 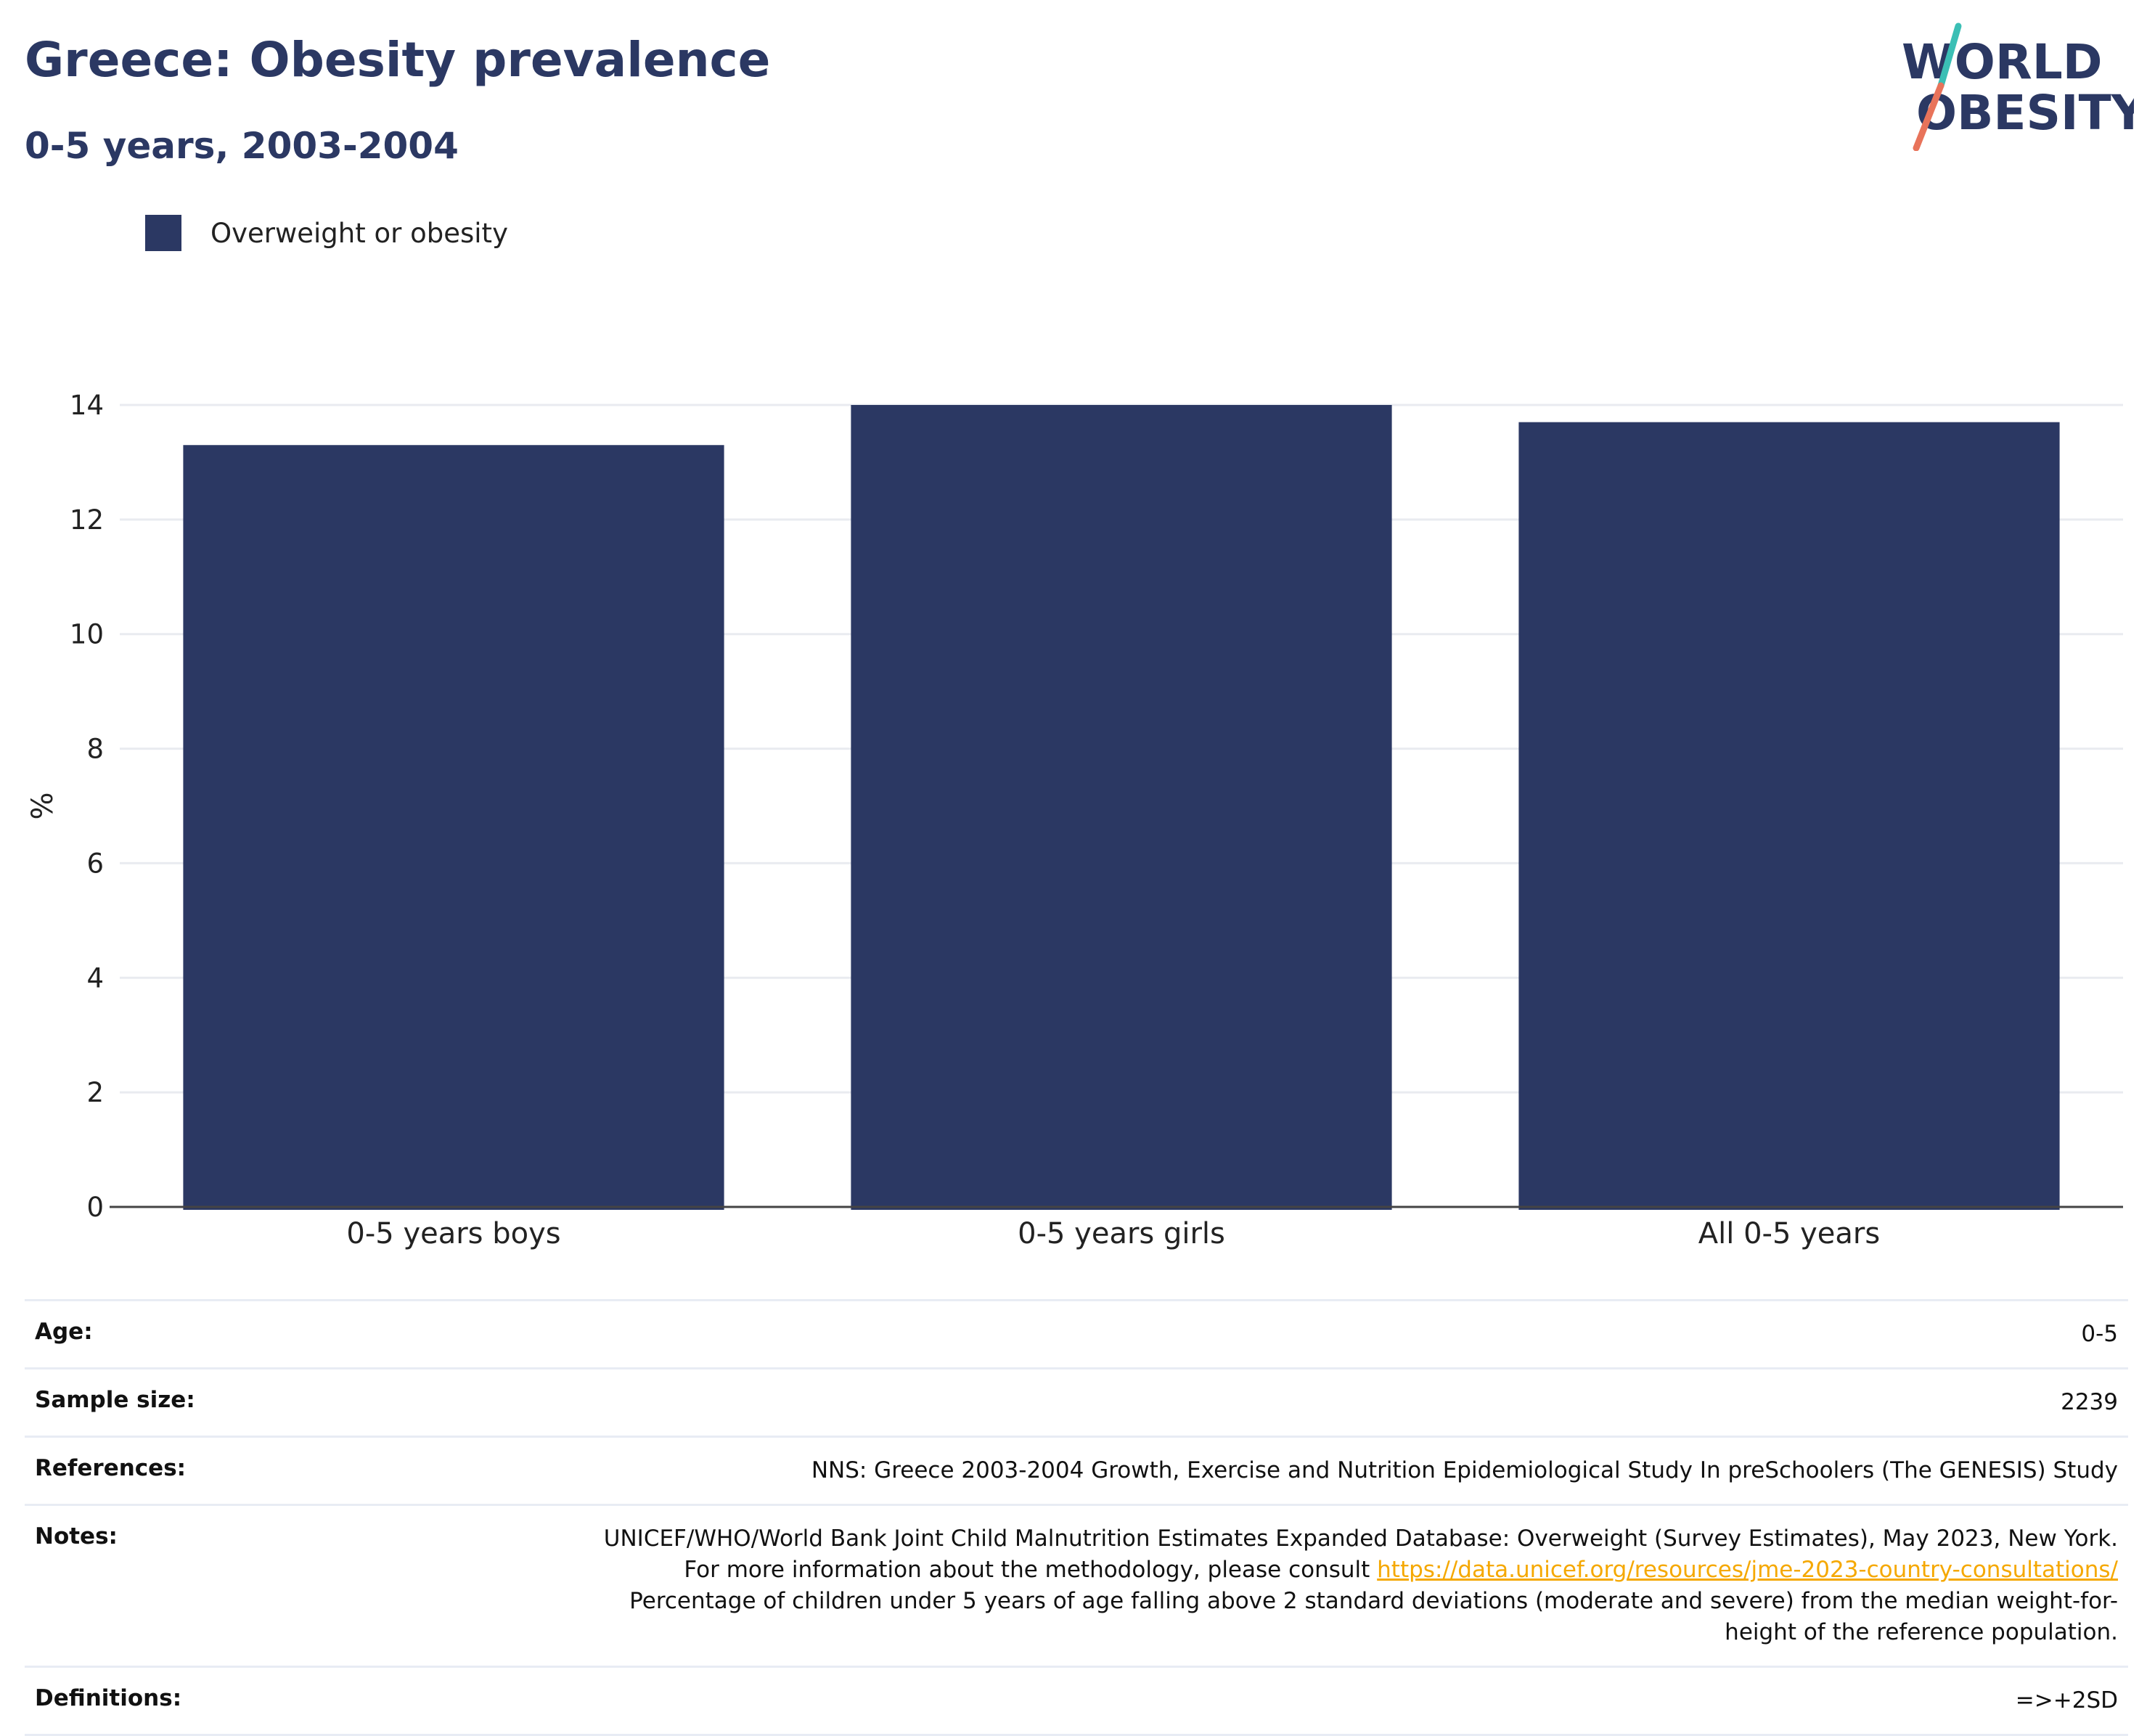 What do you see at coordinates (163, 233) in the screenshot?
I see `legend-swatch` at bounding box center [163, 233].